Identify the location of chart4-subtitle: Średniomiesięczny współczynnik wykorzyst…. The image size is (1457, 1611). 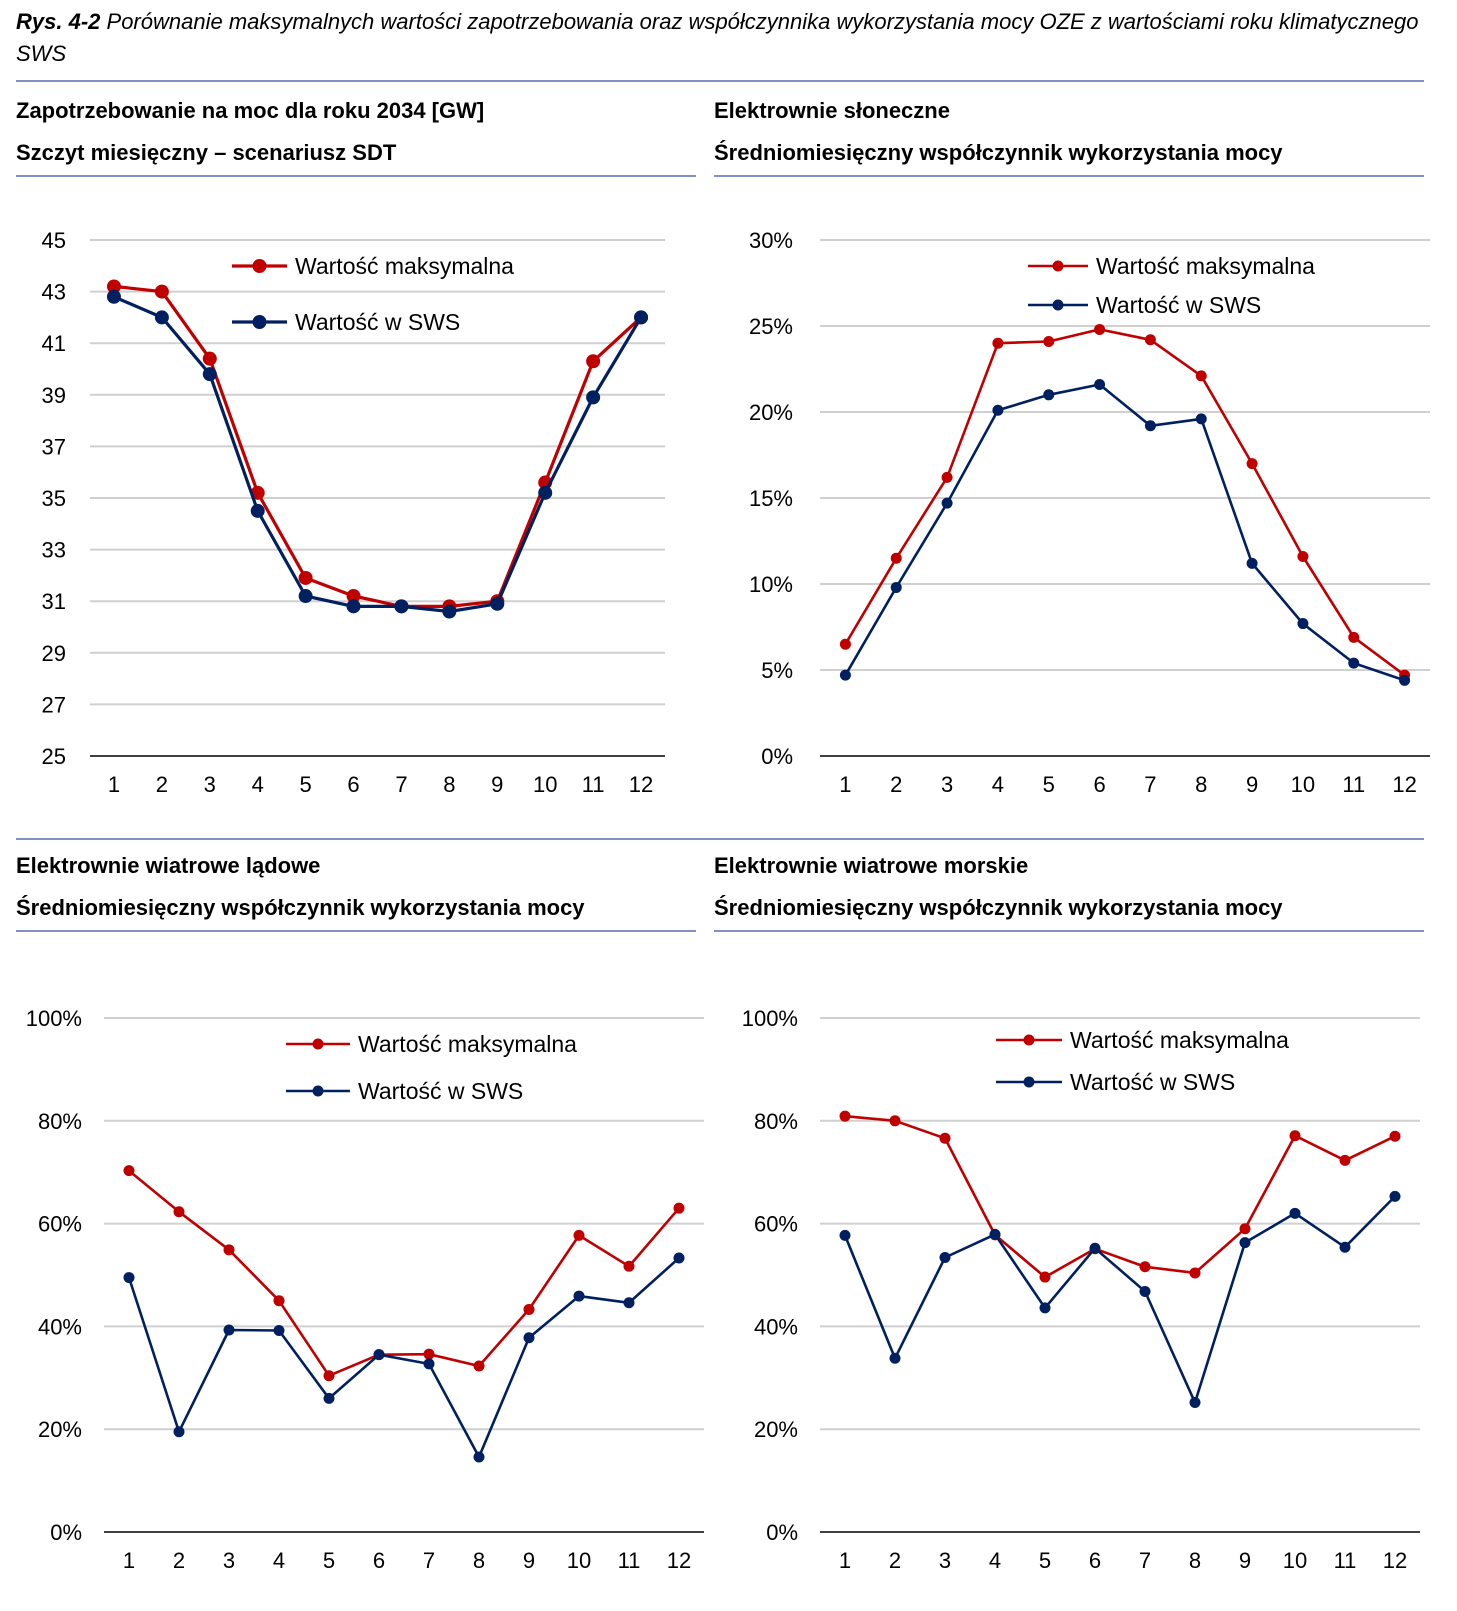
(998, 907).